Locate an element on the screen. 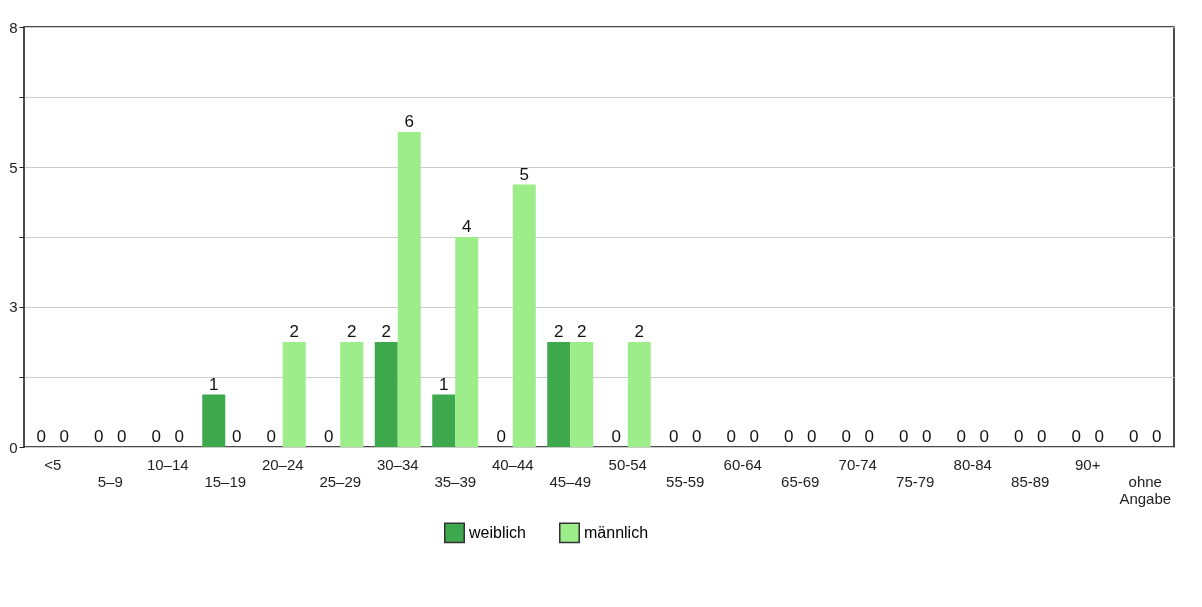  x-tick-label: 40–44 is located at coordinates (512, 464).